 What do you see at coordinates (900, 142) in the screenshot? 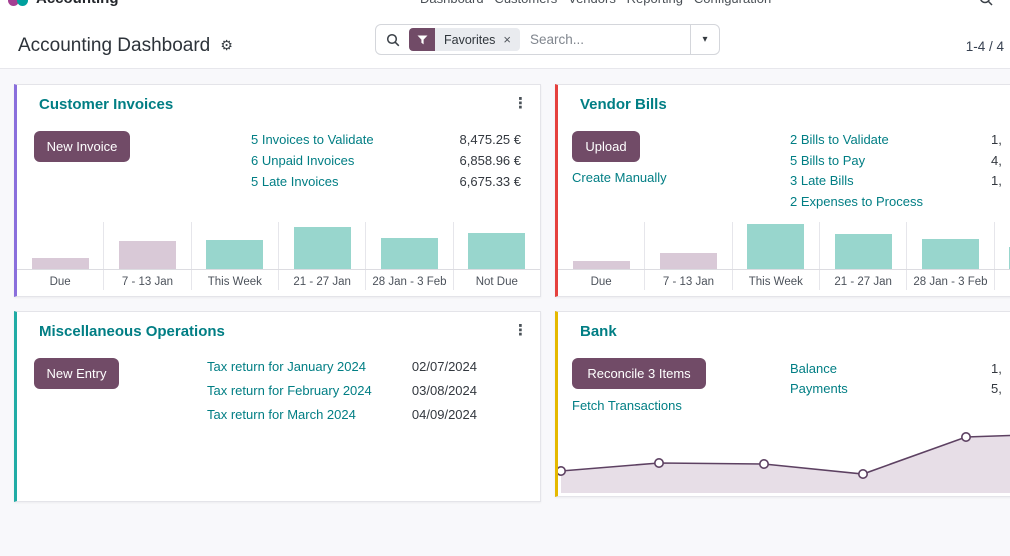
I see `list-item: 2 Bills to Validate 1,` at bounding box center [900, 142].